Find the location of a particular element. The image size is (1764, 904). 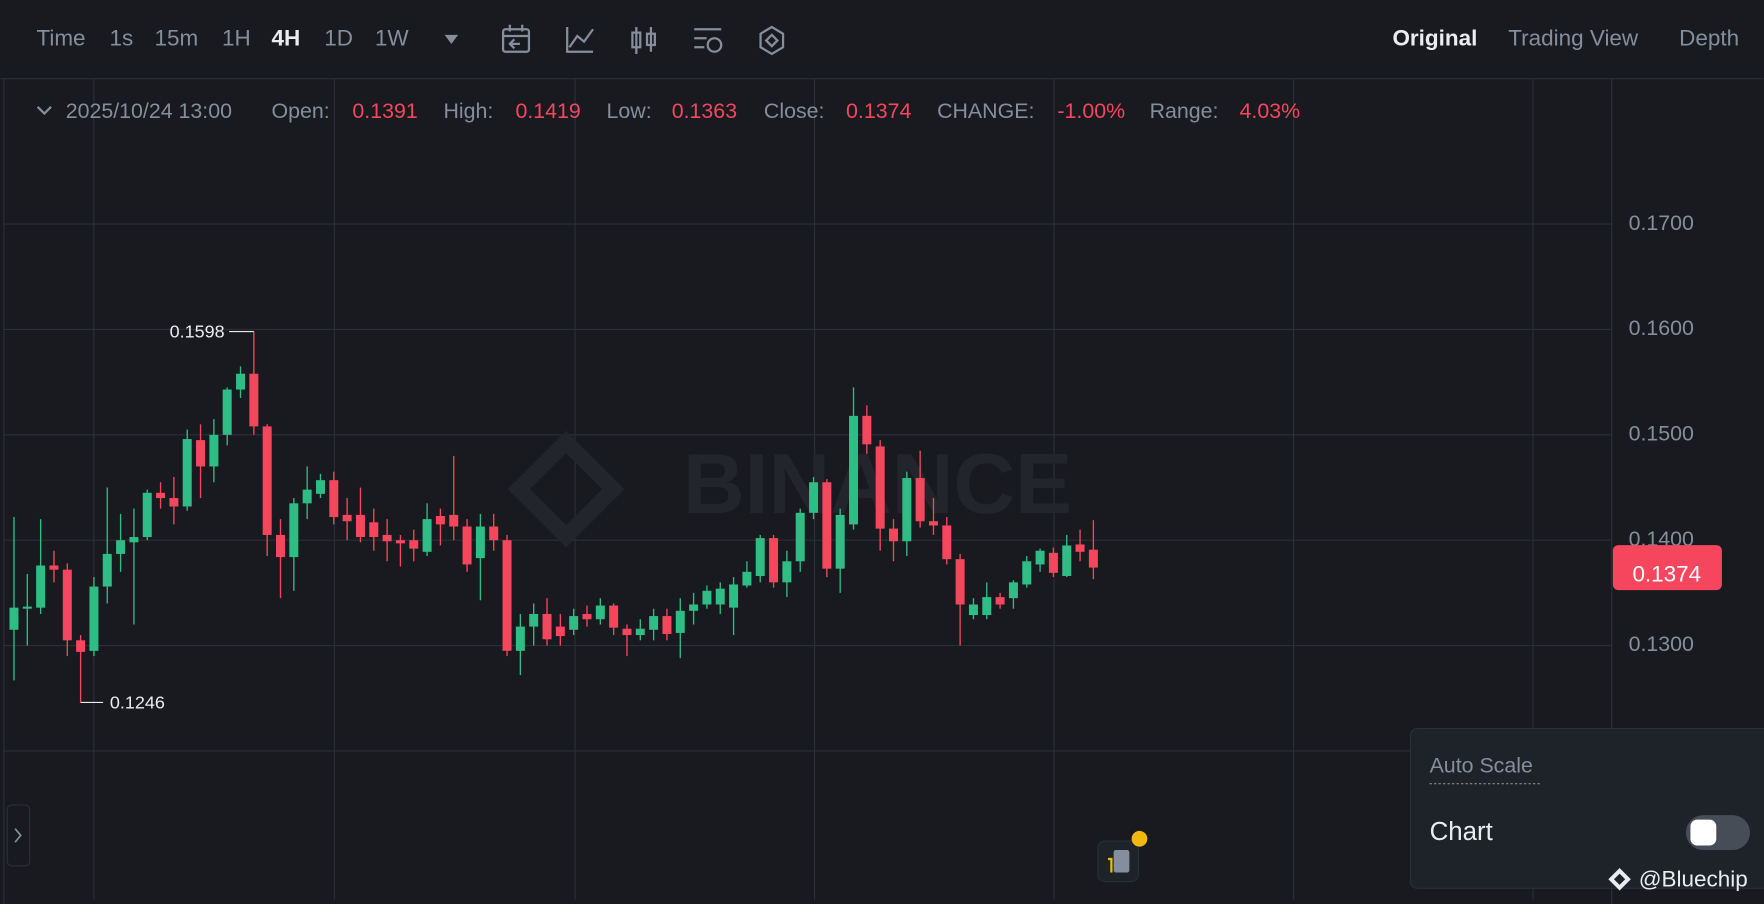

legend-date: 2025/10/24 13:00 is located at coordinates (149, 111).